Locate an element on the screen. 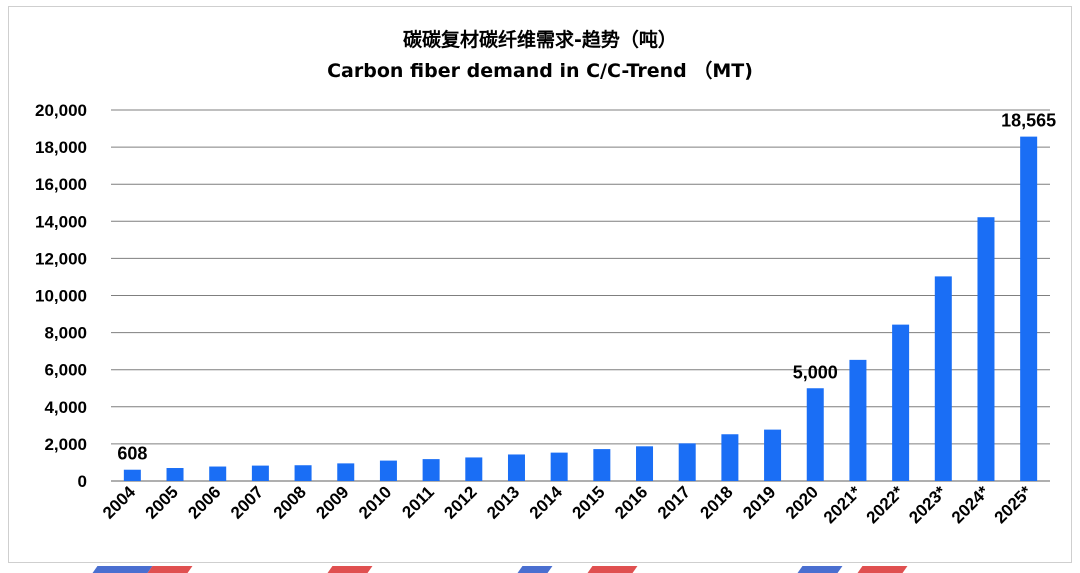 This screenshot has width=1080, height=573. y-tick-label: 18,000 is located at coordinates (61, 147).